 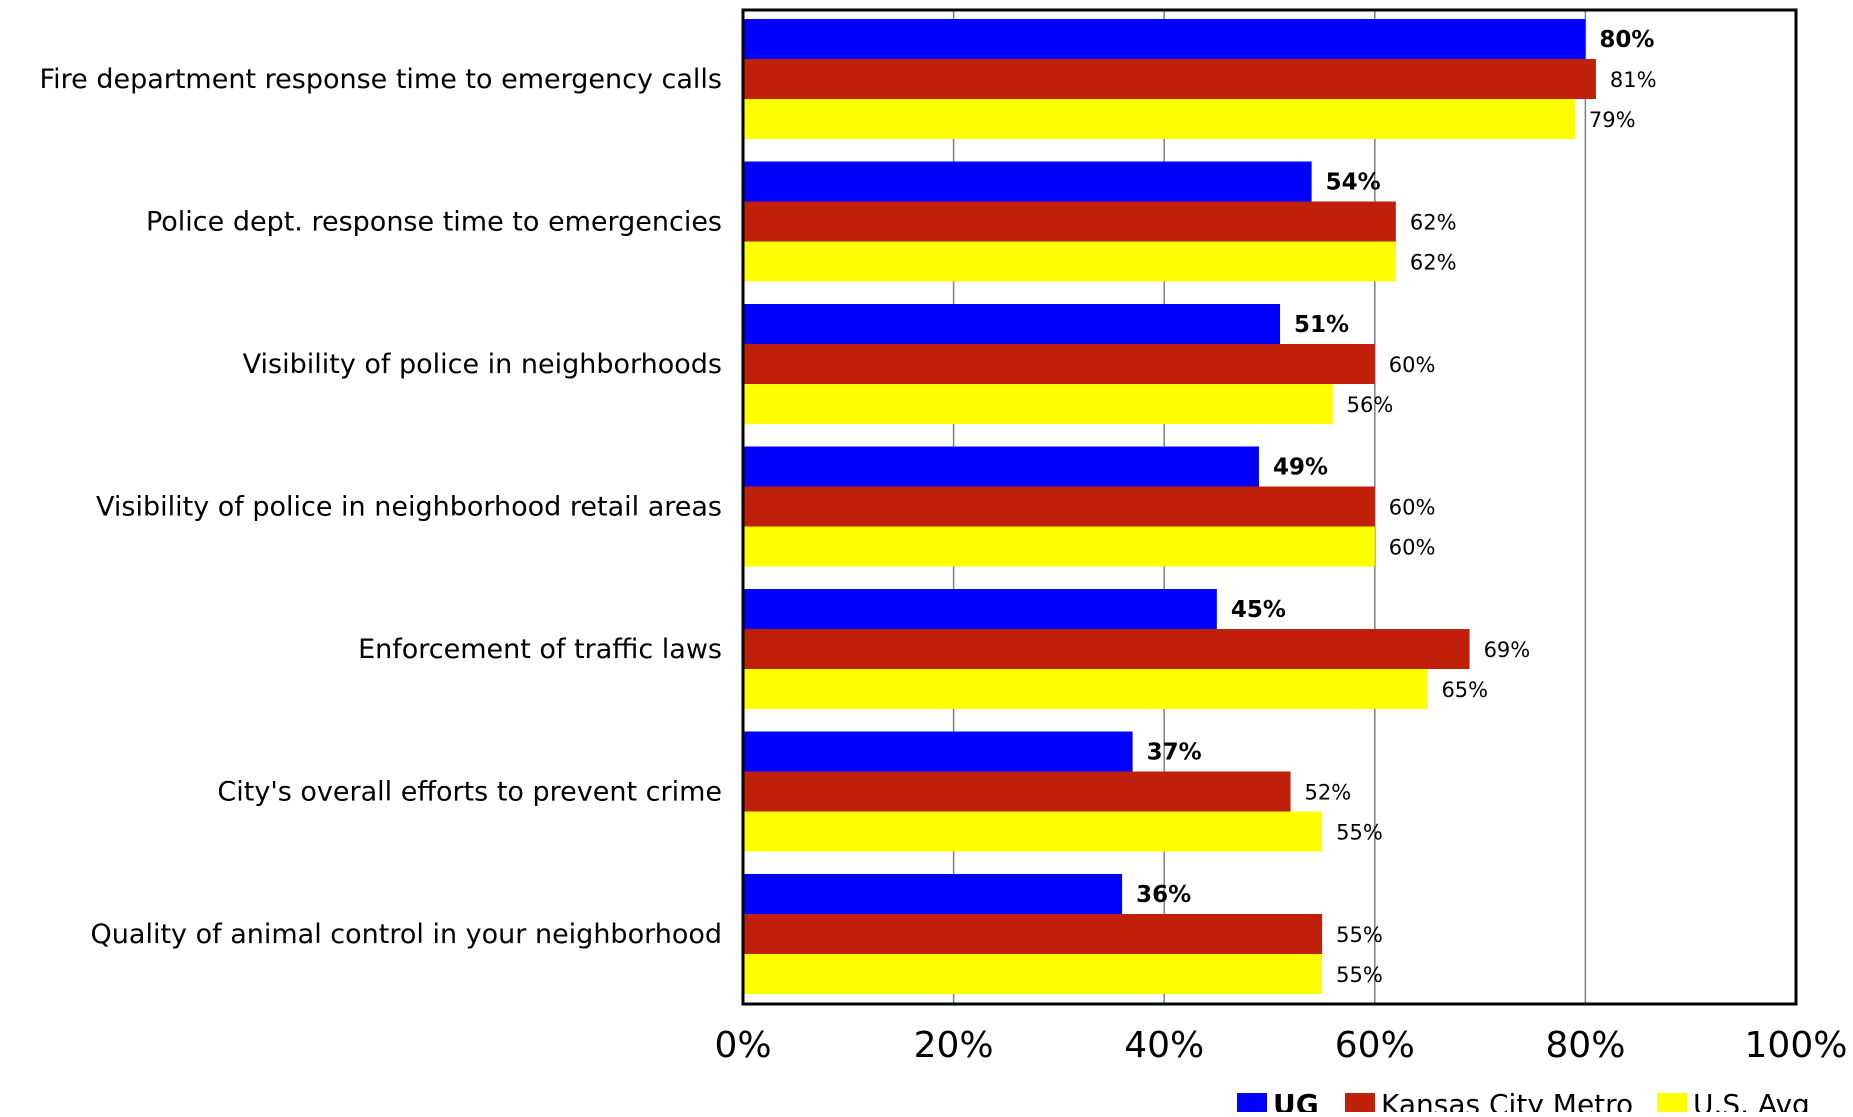 I want to click on x-tick-label: 100%, so click(x=1796, y=1045).